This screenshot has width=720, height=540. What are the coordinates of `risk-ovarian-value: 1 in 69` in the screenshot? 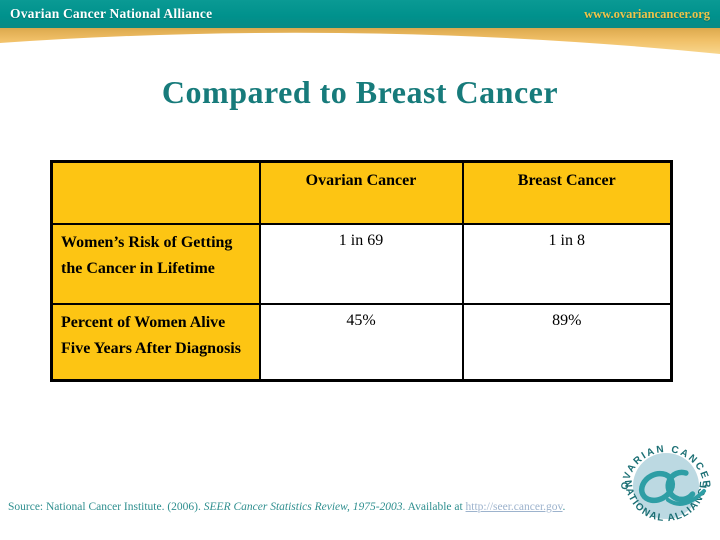 It's located at (361, 263).